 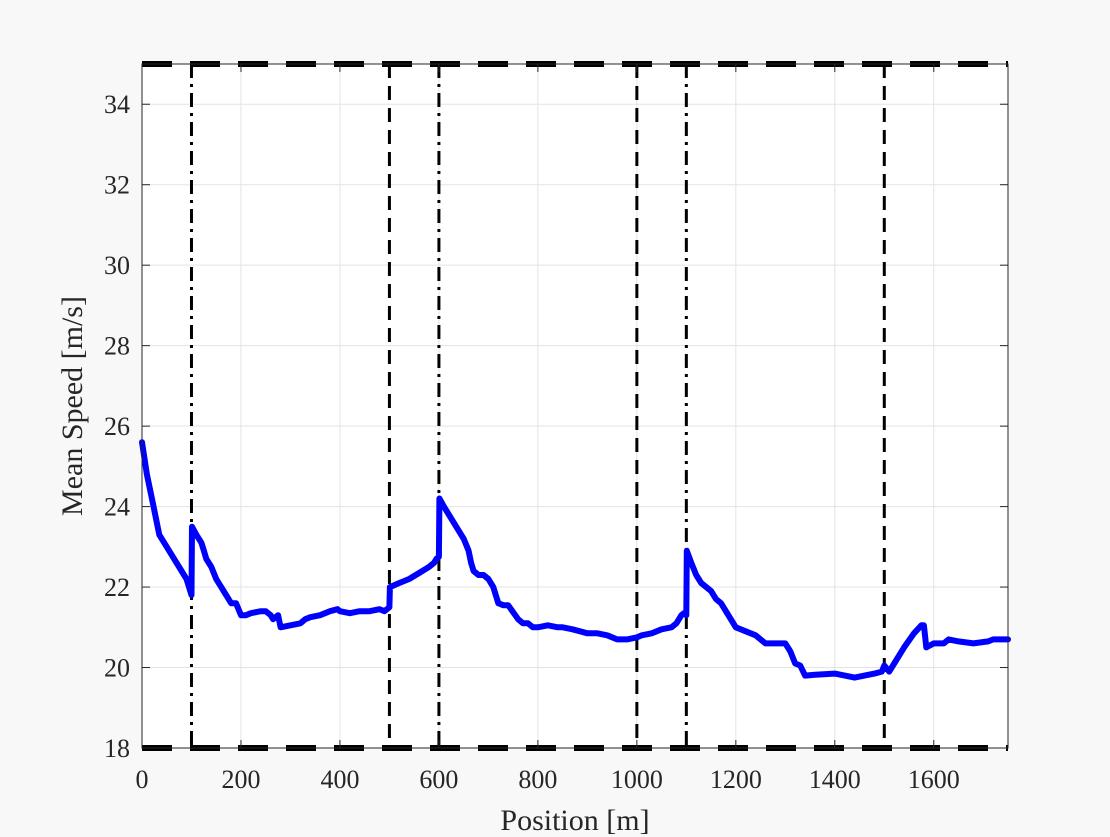 What do you see at coordinates (117, 426) in the screenshot?
I see `y-tick-label: 26` at bounding box center [117, 426].